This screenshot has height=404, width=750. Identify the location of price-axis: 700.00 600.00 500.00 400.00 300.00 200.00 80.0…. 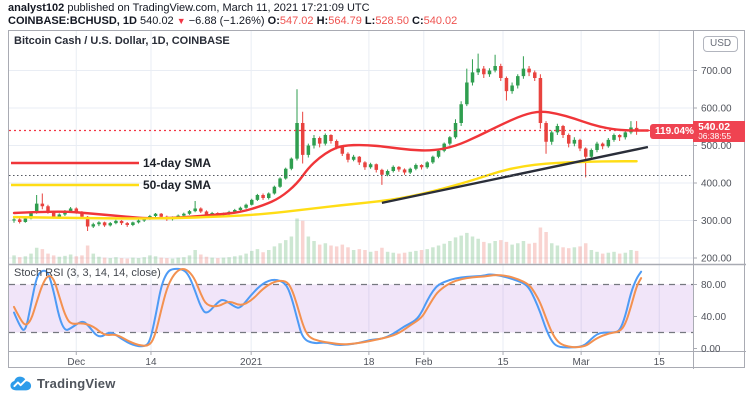
(712, 210).